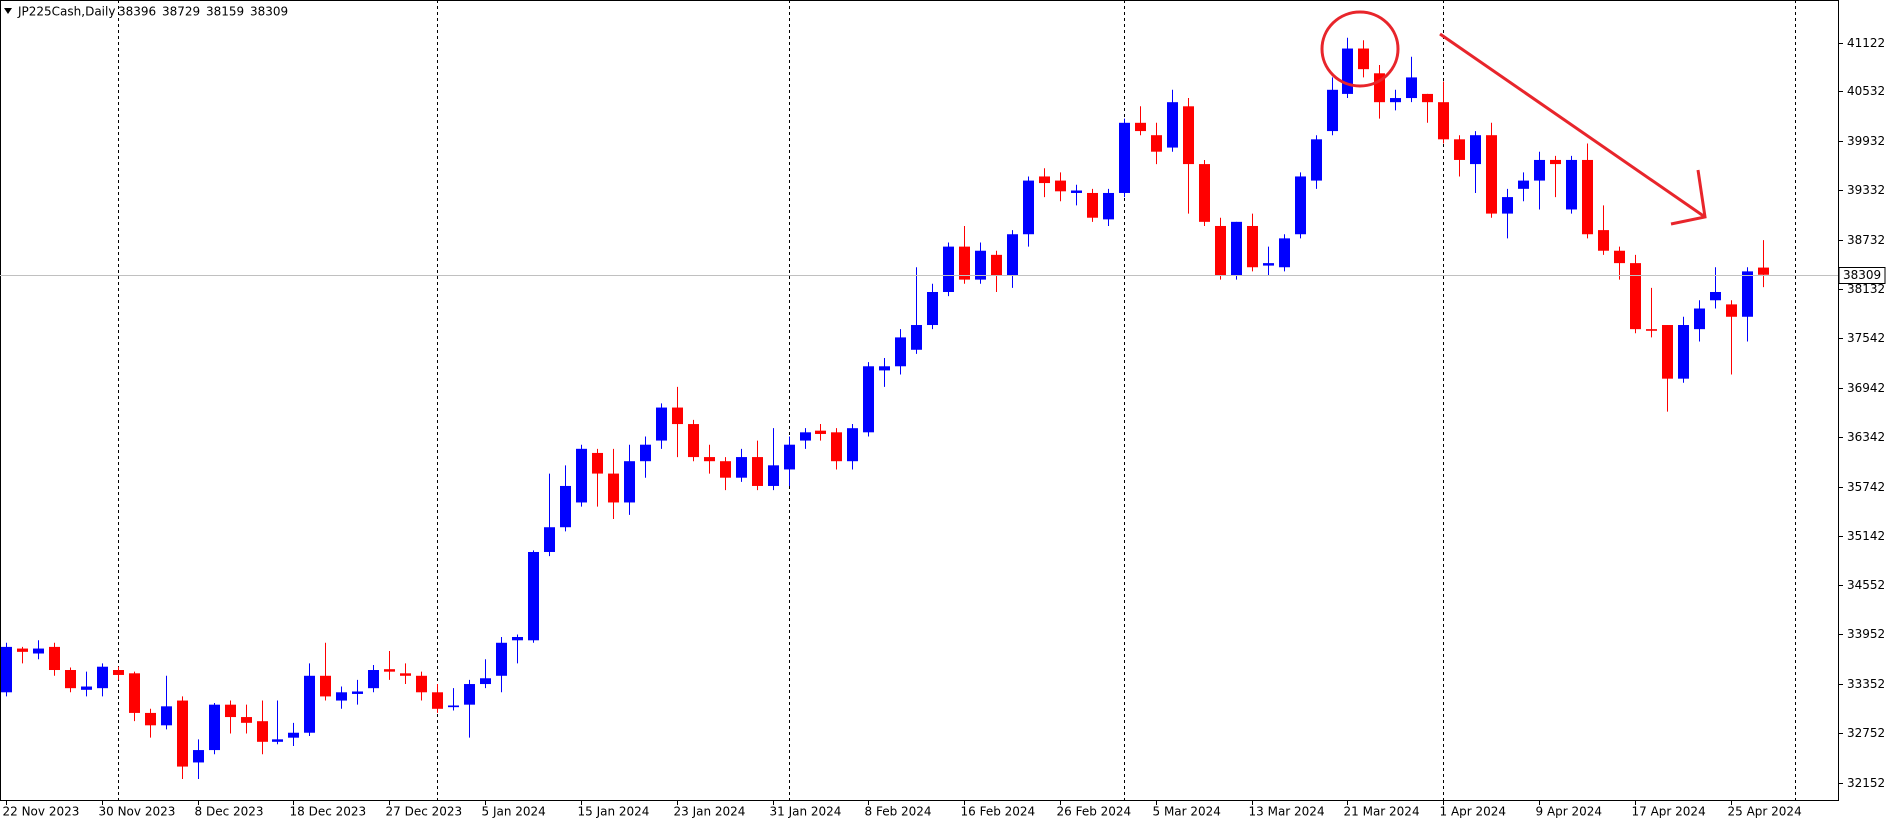 The image size is (1896, 820). What do you see at coordinates (424, 812) in the screenshot?
I see `x-tick-label: 27 Dec 2023` at bounding box center [424, 812].